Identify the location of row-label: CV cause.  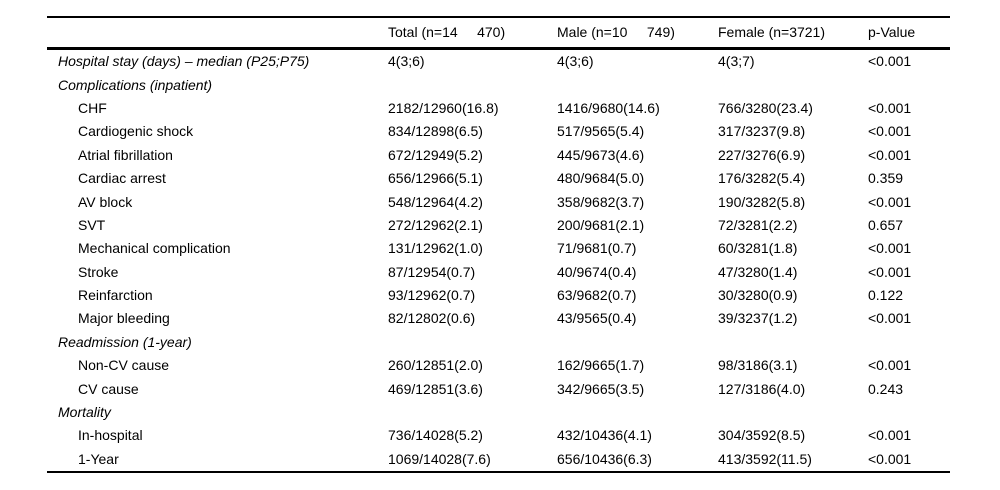
(108, 388).